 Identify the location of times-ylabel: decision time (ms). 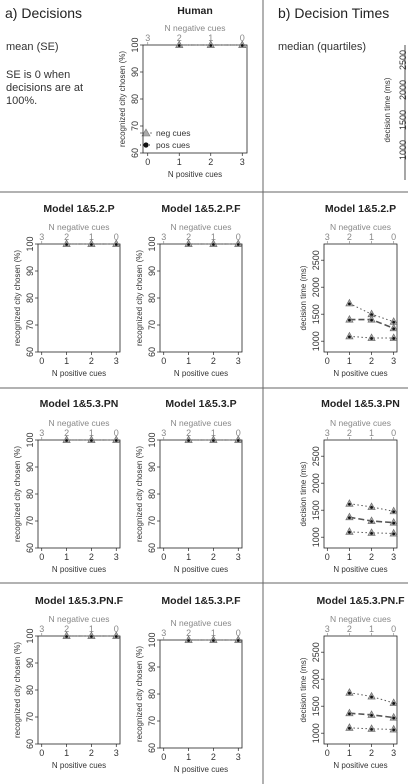
(387, 109).